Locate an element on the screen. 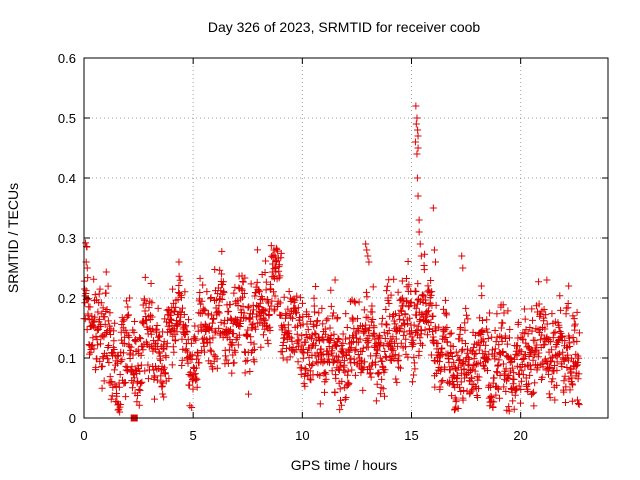 This screenshot has width=640, height=480. y-tick-label: 0.4 is located at coordinates (67, 178).